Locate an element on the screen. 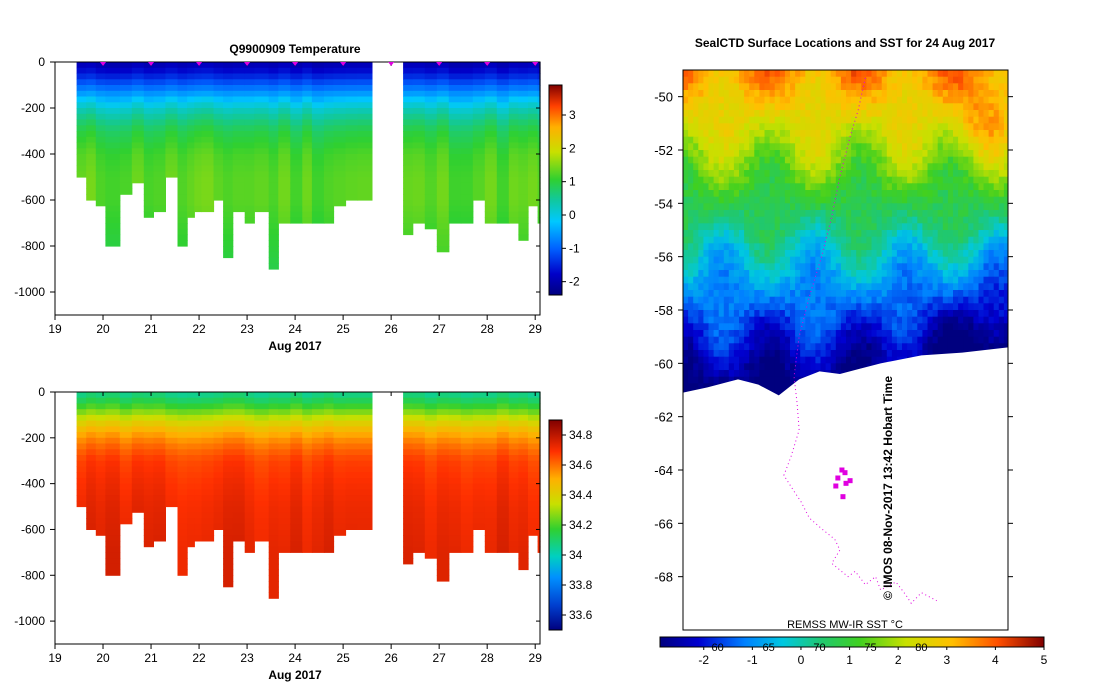  temperature-colorbar is located at coordinates (555, 190).